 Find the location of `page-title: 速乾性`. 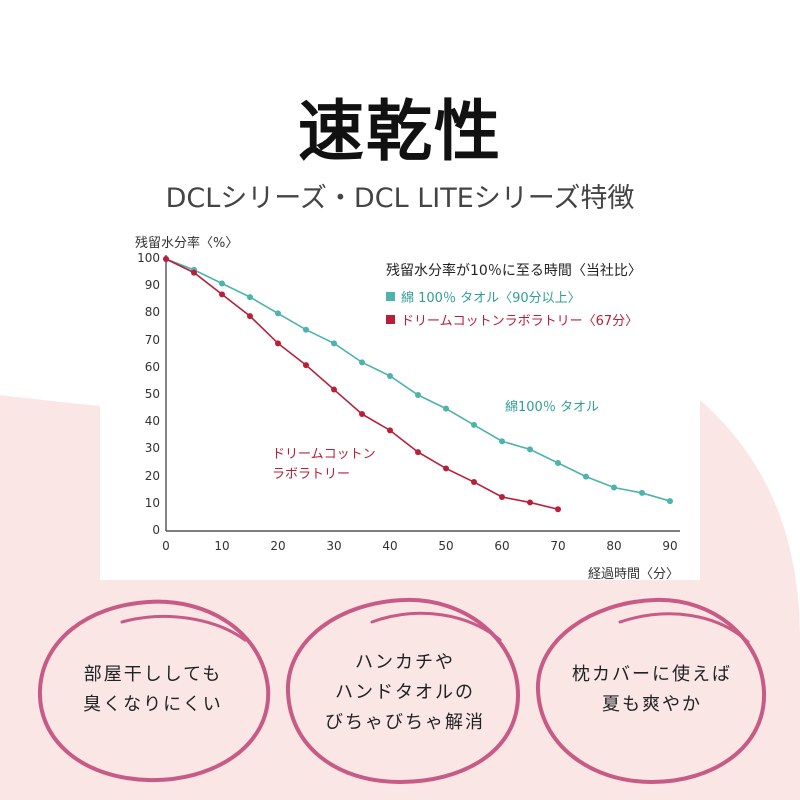

page-title: 速乾性 is located at coordinates (400, 131).